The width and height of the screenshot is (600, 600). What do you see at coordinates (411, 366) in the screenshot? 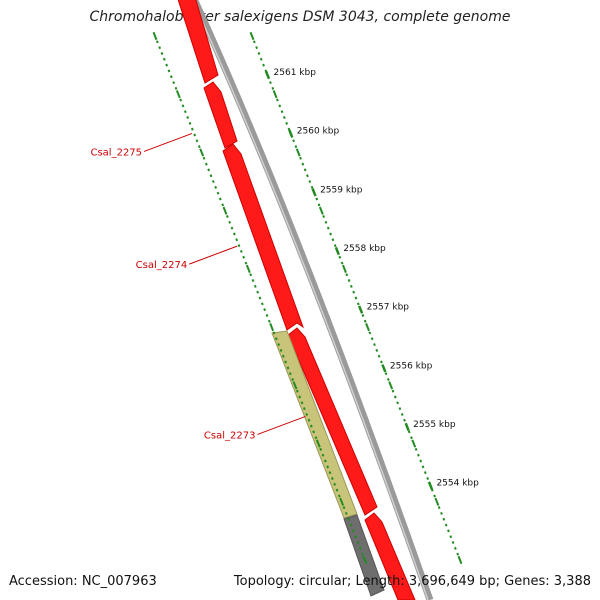
I see `kbp-label: 2556 kbp` at bounding box center [411, 366].